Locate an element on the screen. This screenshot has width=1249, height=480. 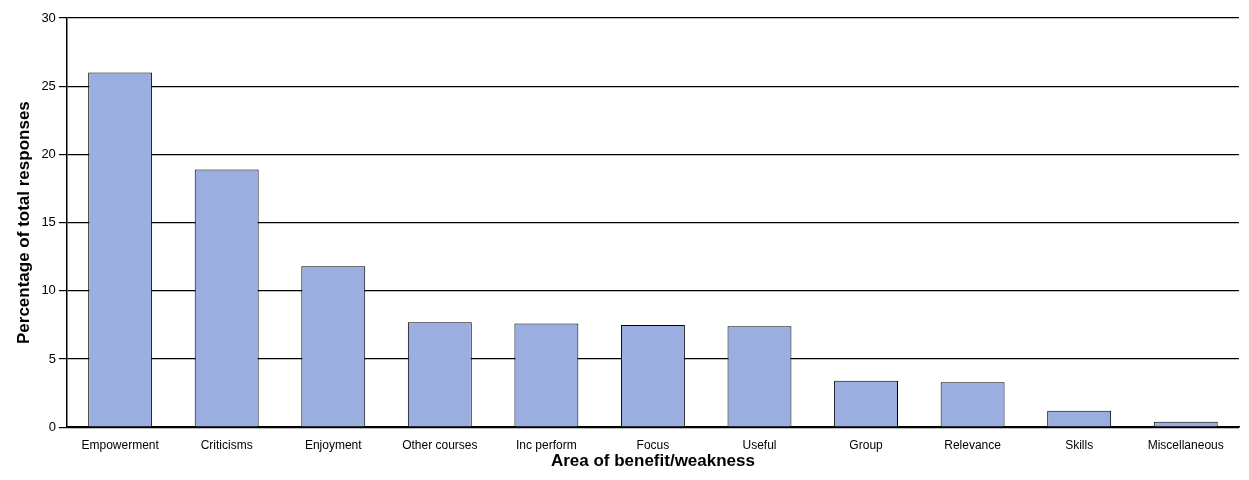
y-tick-label: 30 is located at coordinates (48, 17).